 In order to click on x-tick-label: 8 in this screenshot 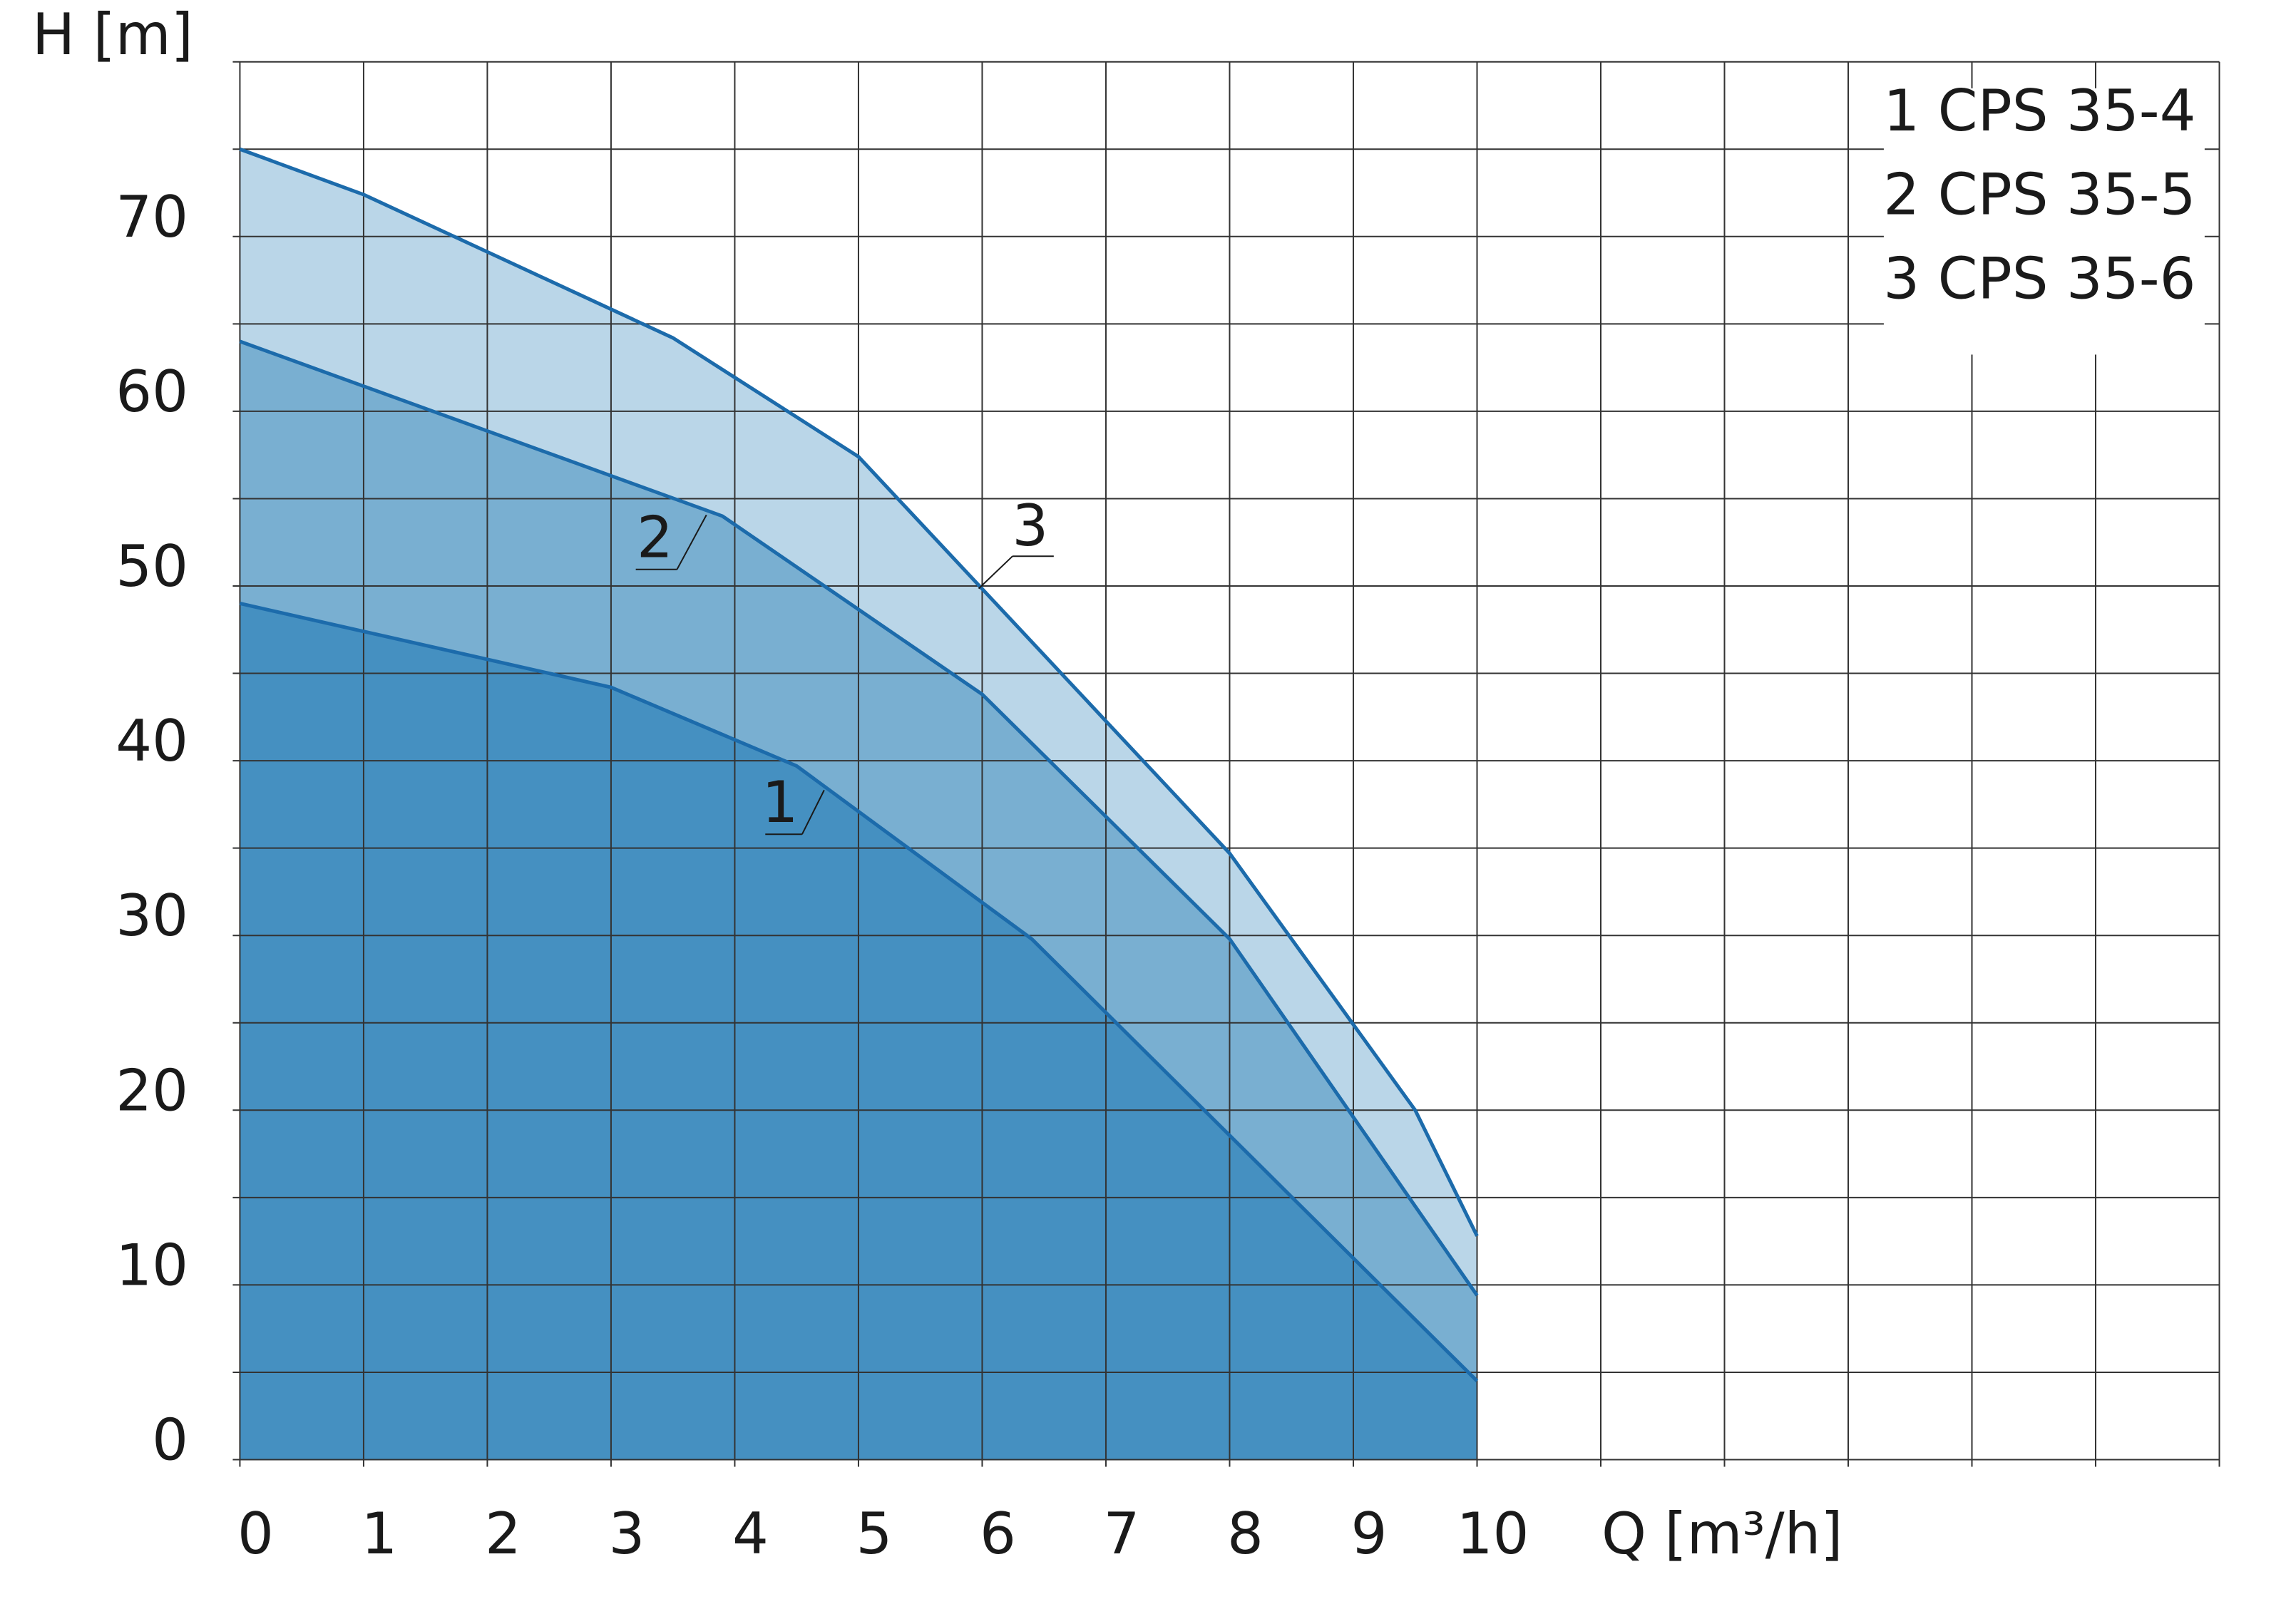, I will do `click(1245, 1534)`.